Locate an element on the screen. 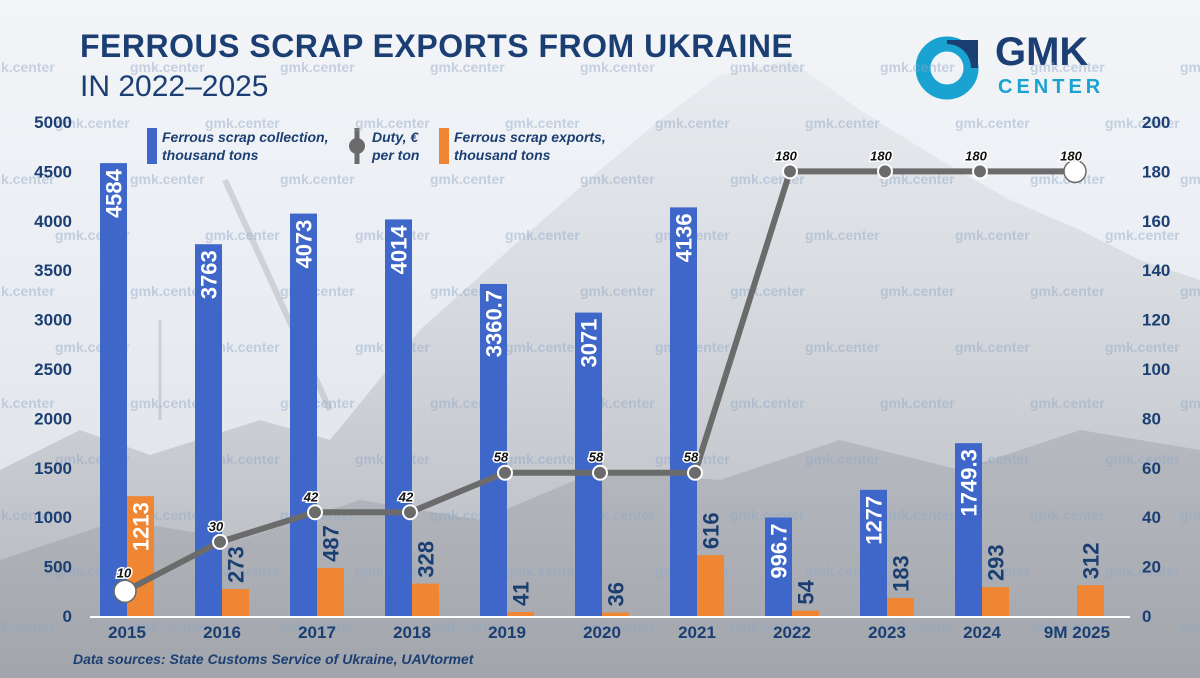  collection-data-label: 1749.3 is located at coordinates (969, 482).